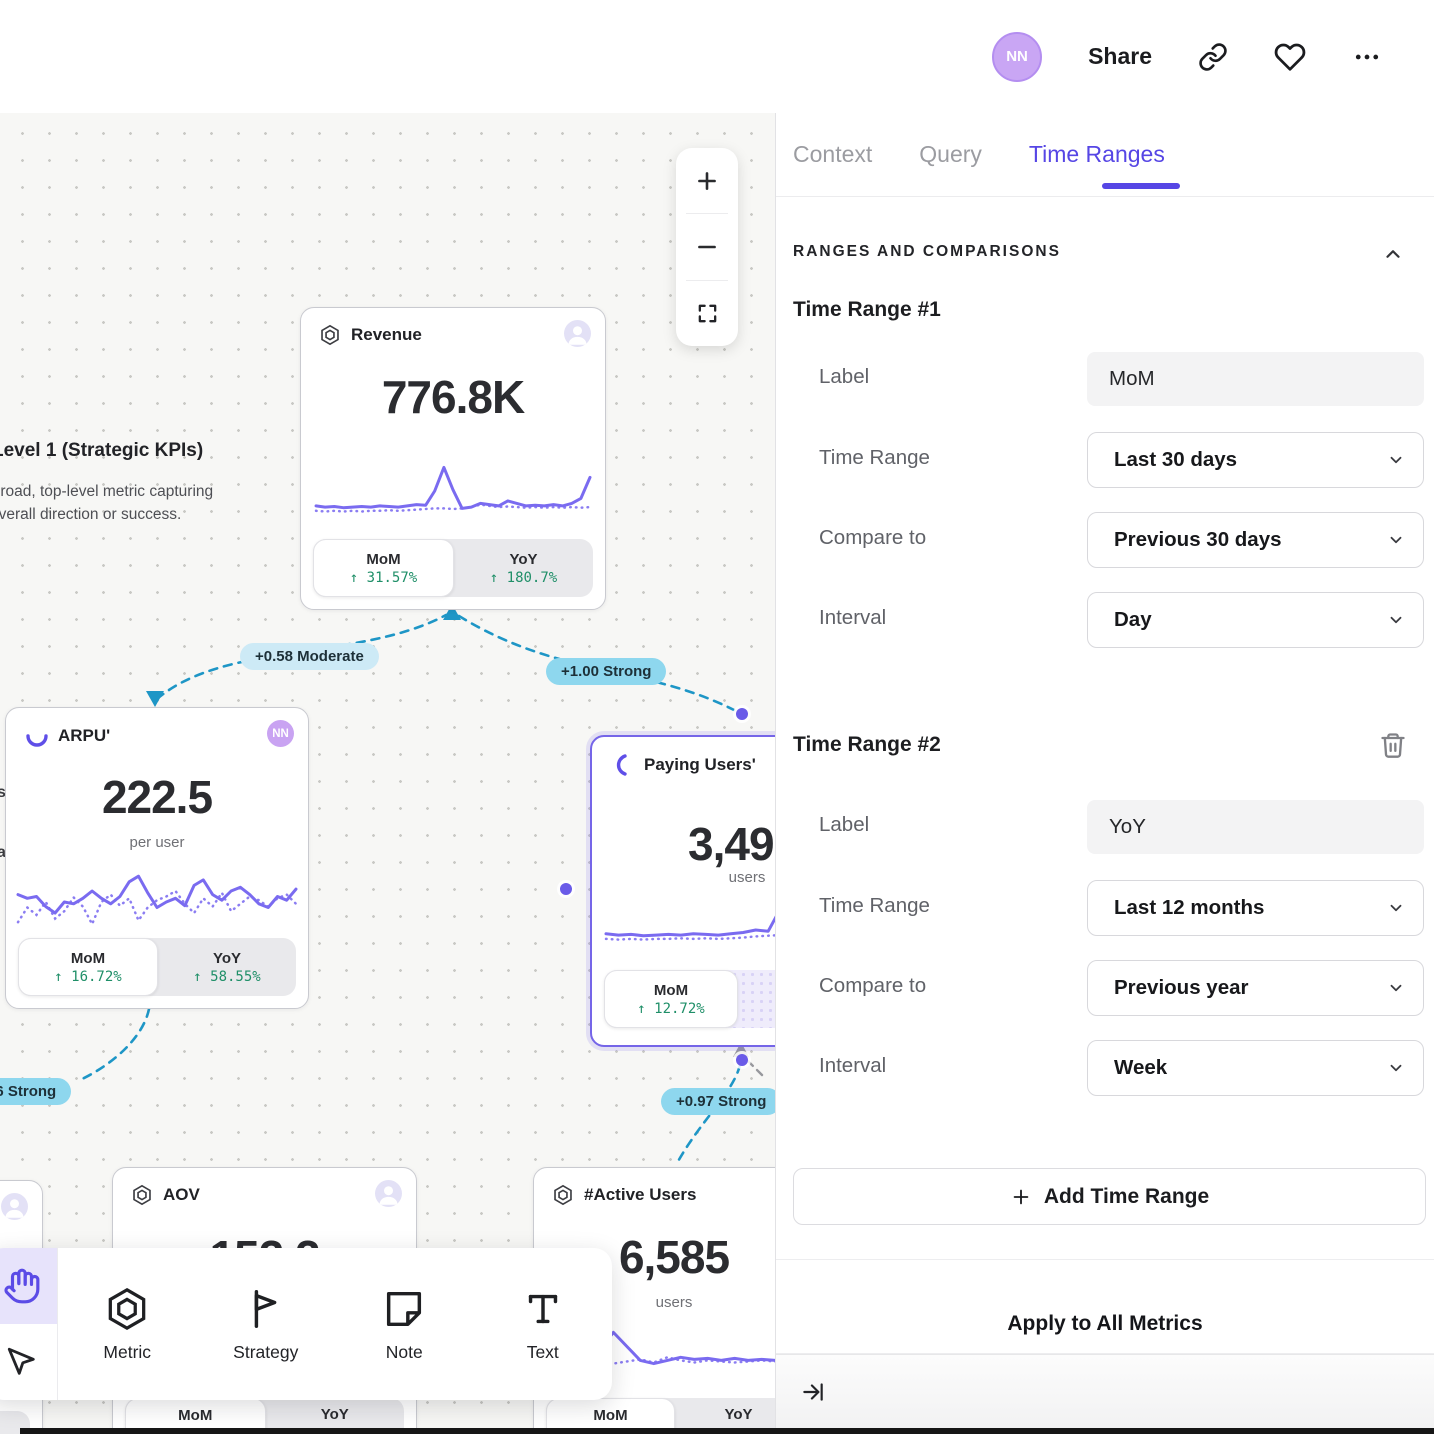 This screenshot has width=1434, height=1434. Describe the element at coordinates (707, 313) in the screenshot. I see `fit-view-button` at that location.